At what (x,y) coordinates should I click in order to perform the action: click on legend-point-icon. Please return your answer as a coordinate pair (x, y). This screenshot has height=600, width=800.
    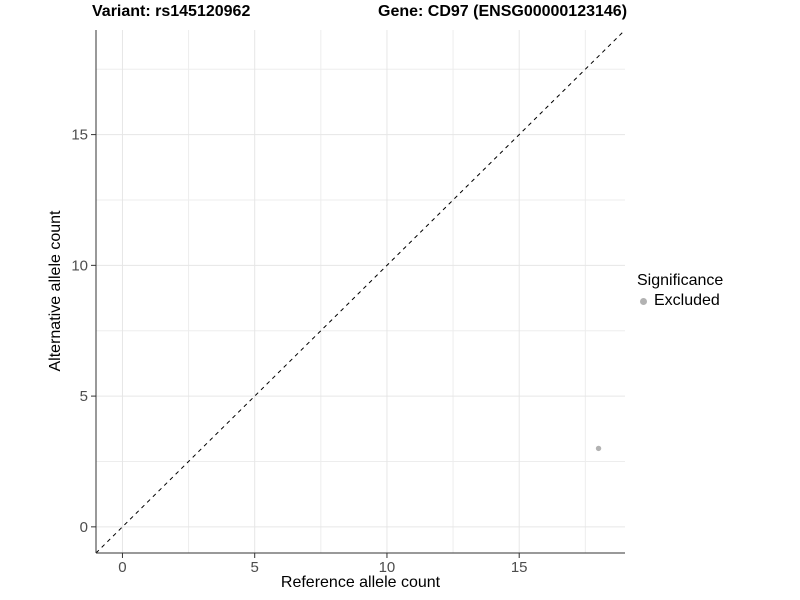
    Looking at the image, I should click on (643, 301).